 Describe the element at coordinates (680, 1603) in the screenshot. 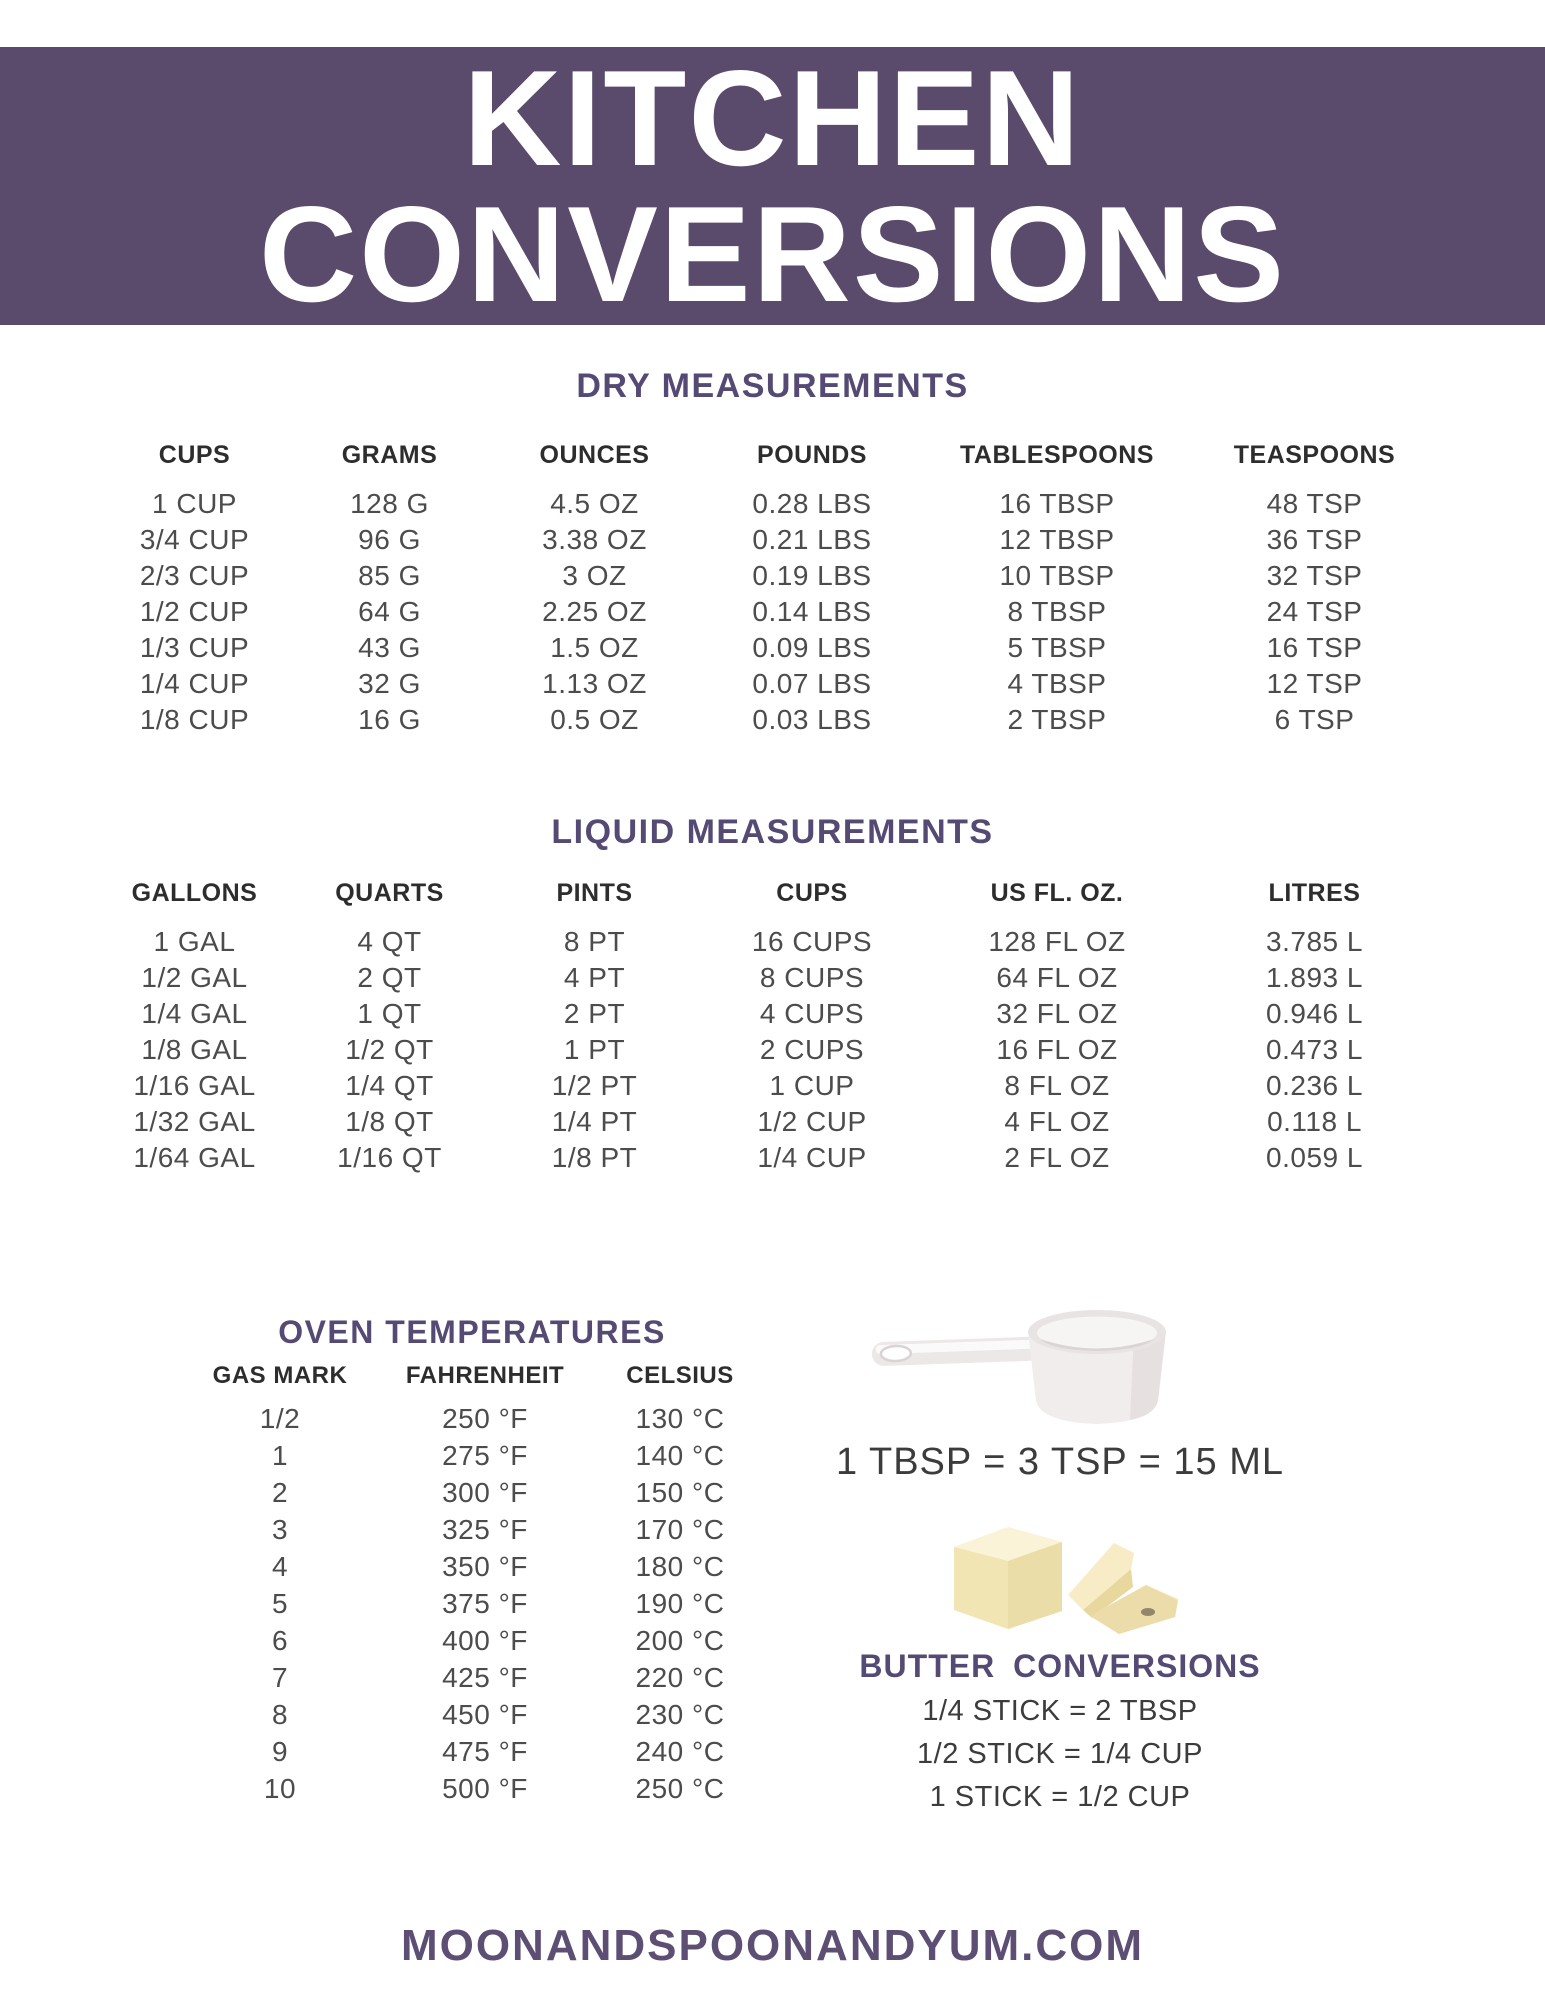

I see `table-cell: 190 °C` at that location.